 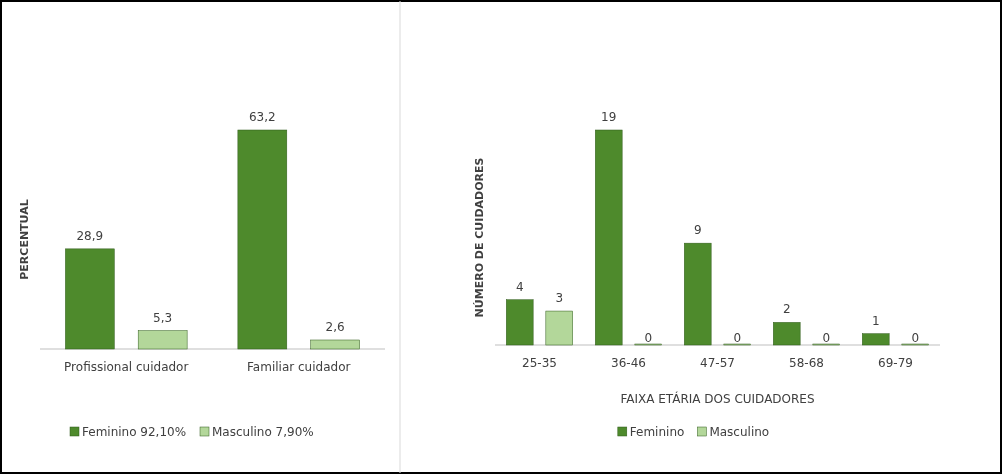 What do you see at coordinates (806, 363) in the screenshot?
I see `x-tick-label: 58-68` at bounding box center [806, 363].